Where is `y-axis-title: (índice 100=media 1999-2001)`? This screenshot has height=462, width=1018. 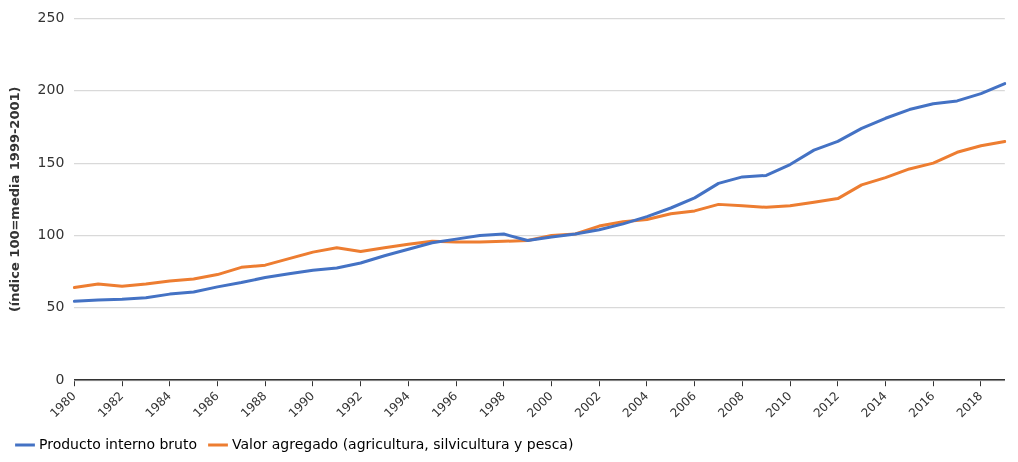
y-axis-title: (índice 100=media 1999-2001) is located at coordinates (15, 199).